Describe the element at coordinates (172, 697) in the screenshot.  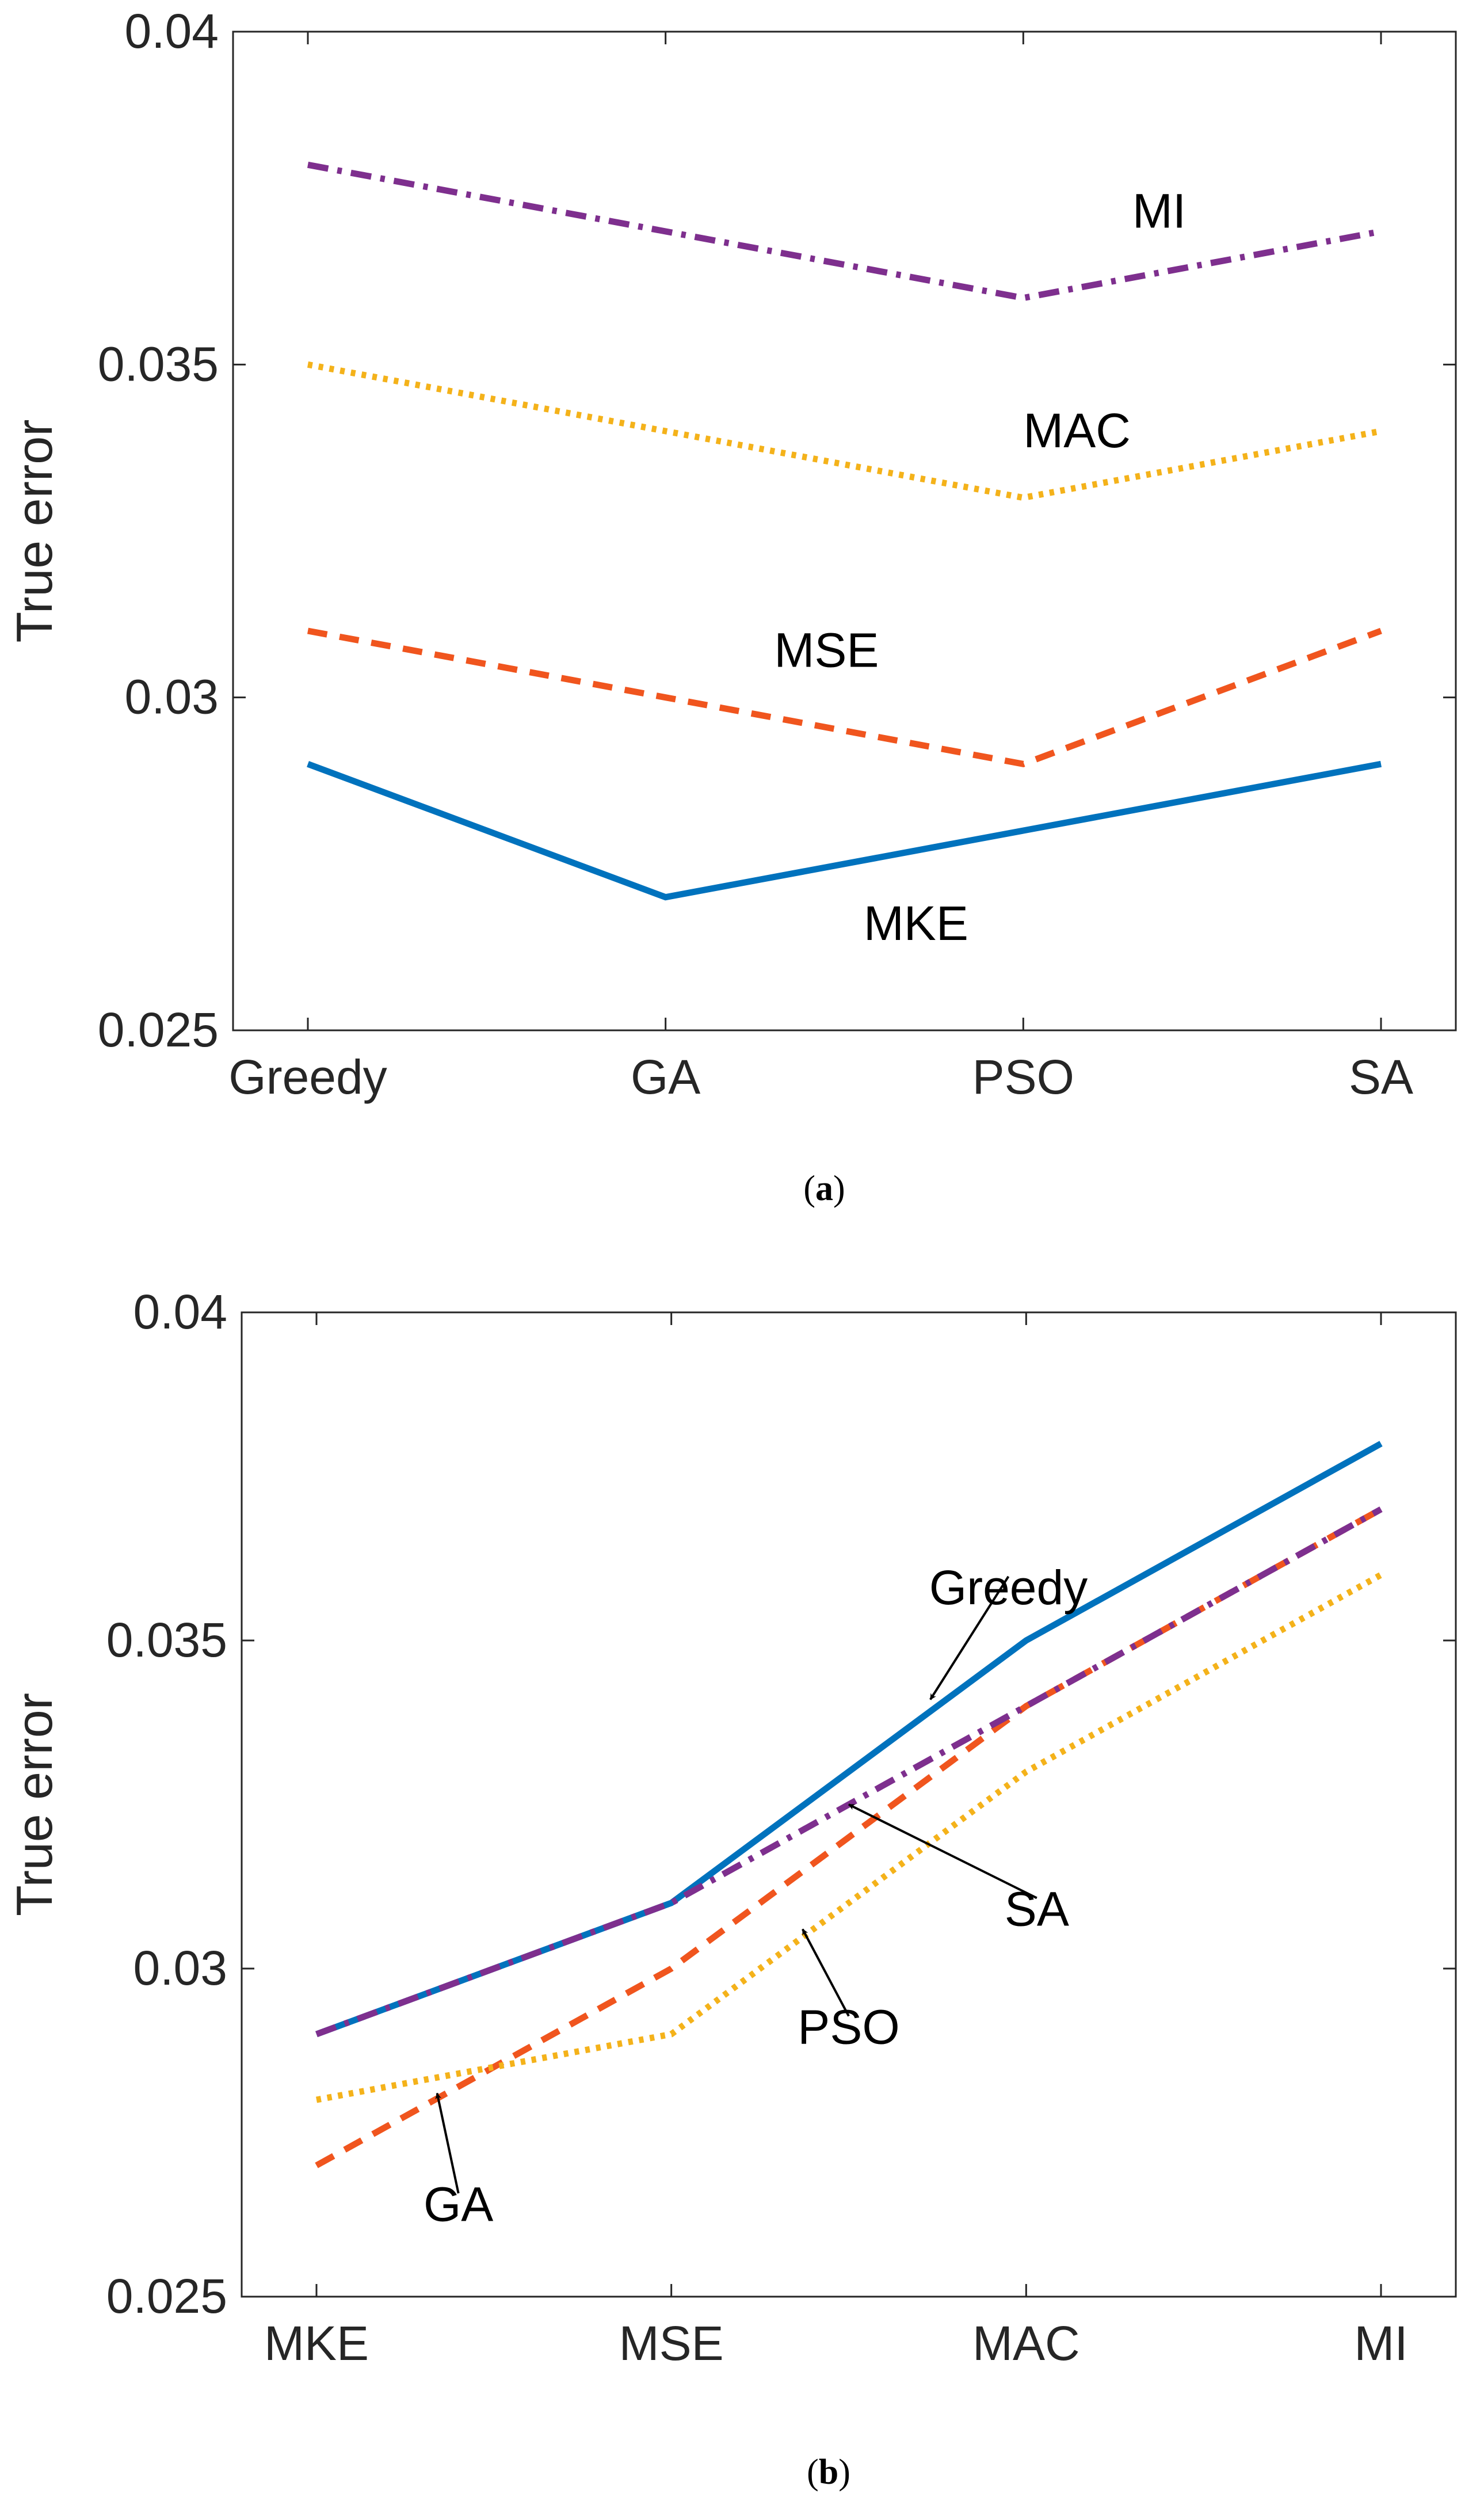
I see `panel-a-ytick-label: 0.03` at that location.